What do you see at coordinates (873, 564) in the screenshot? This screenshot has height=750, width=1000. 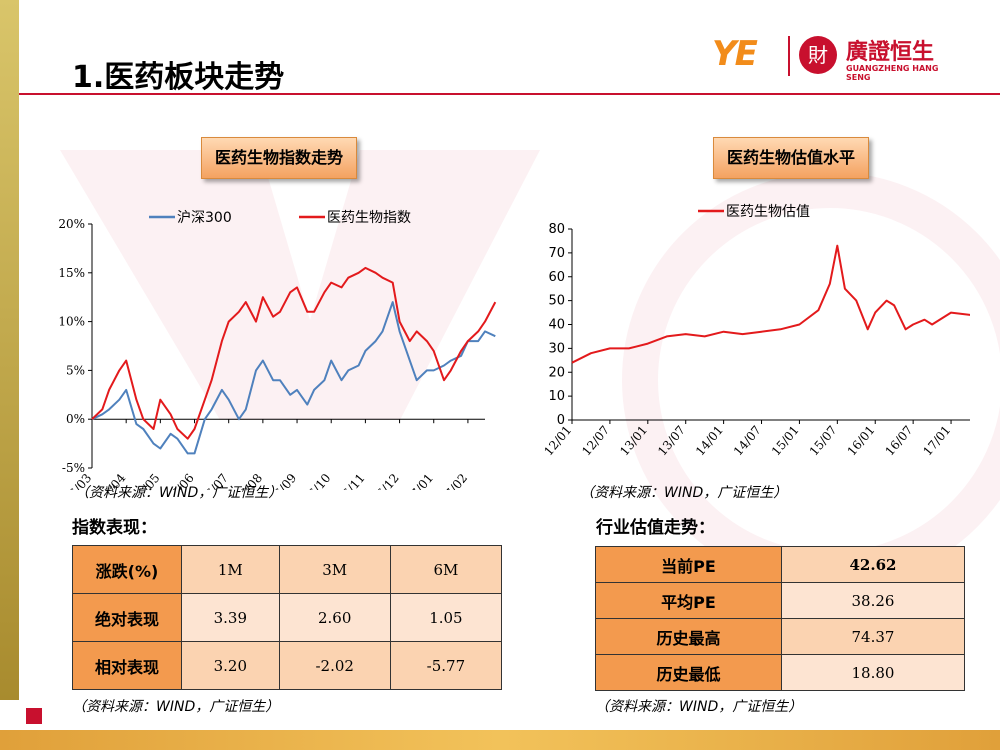 I see `table-cell: 42.62` at bounding box center [873, 564].